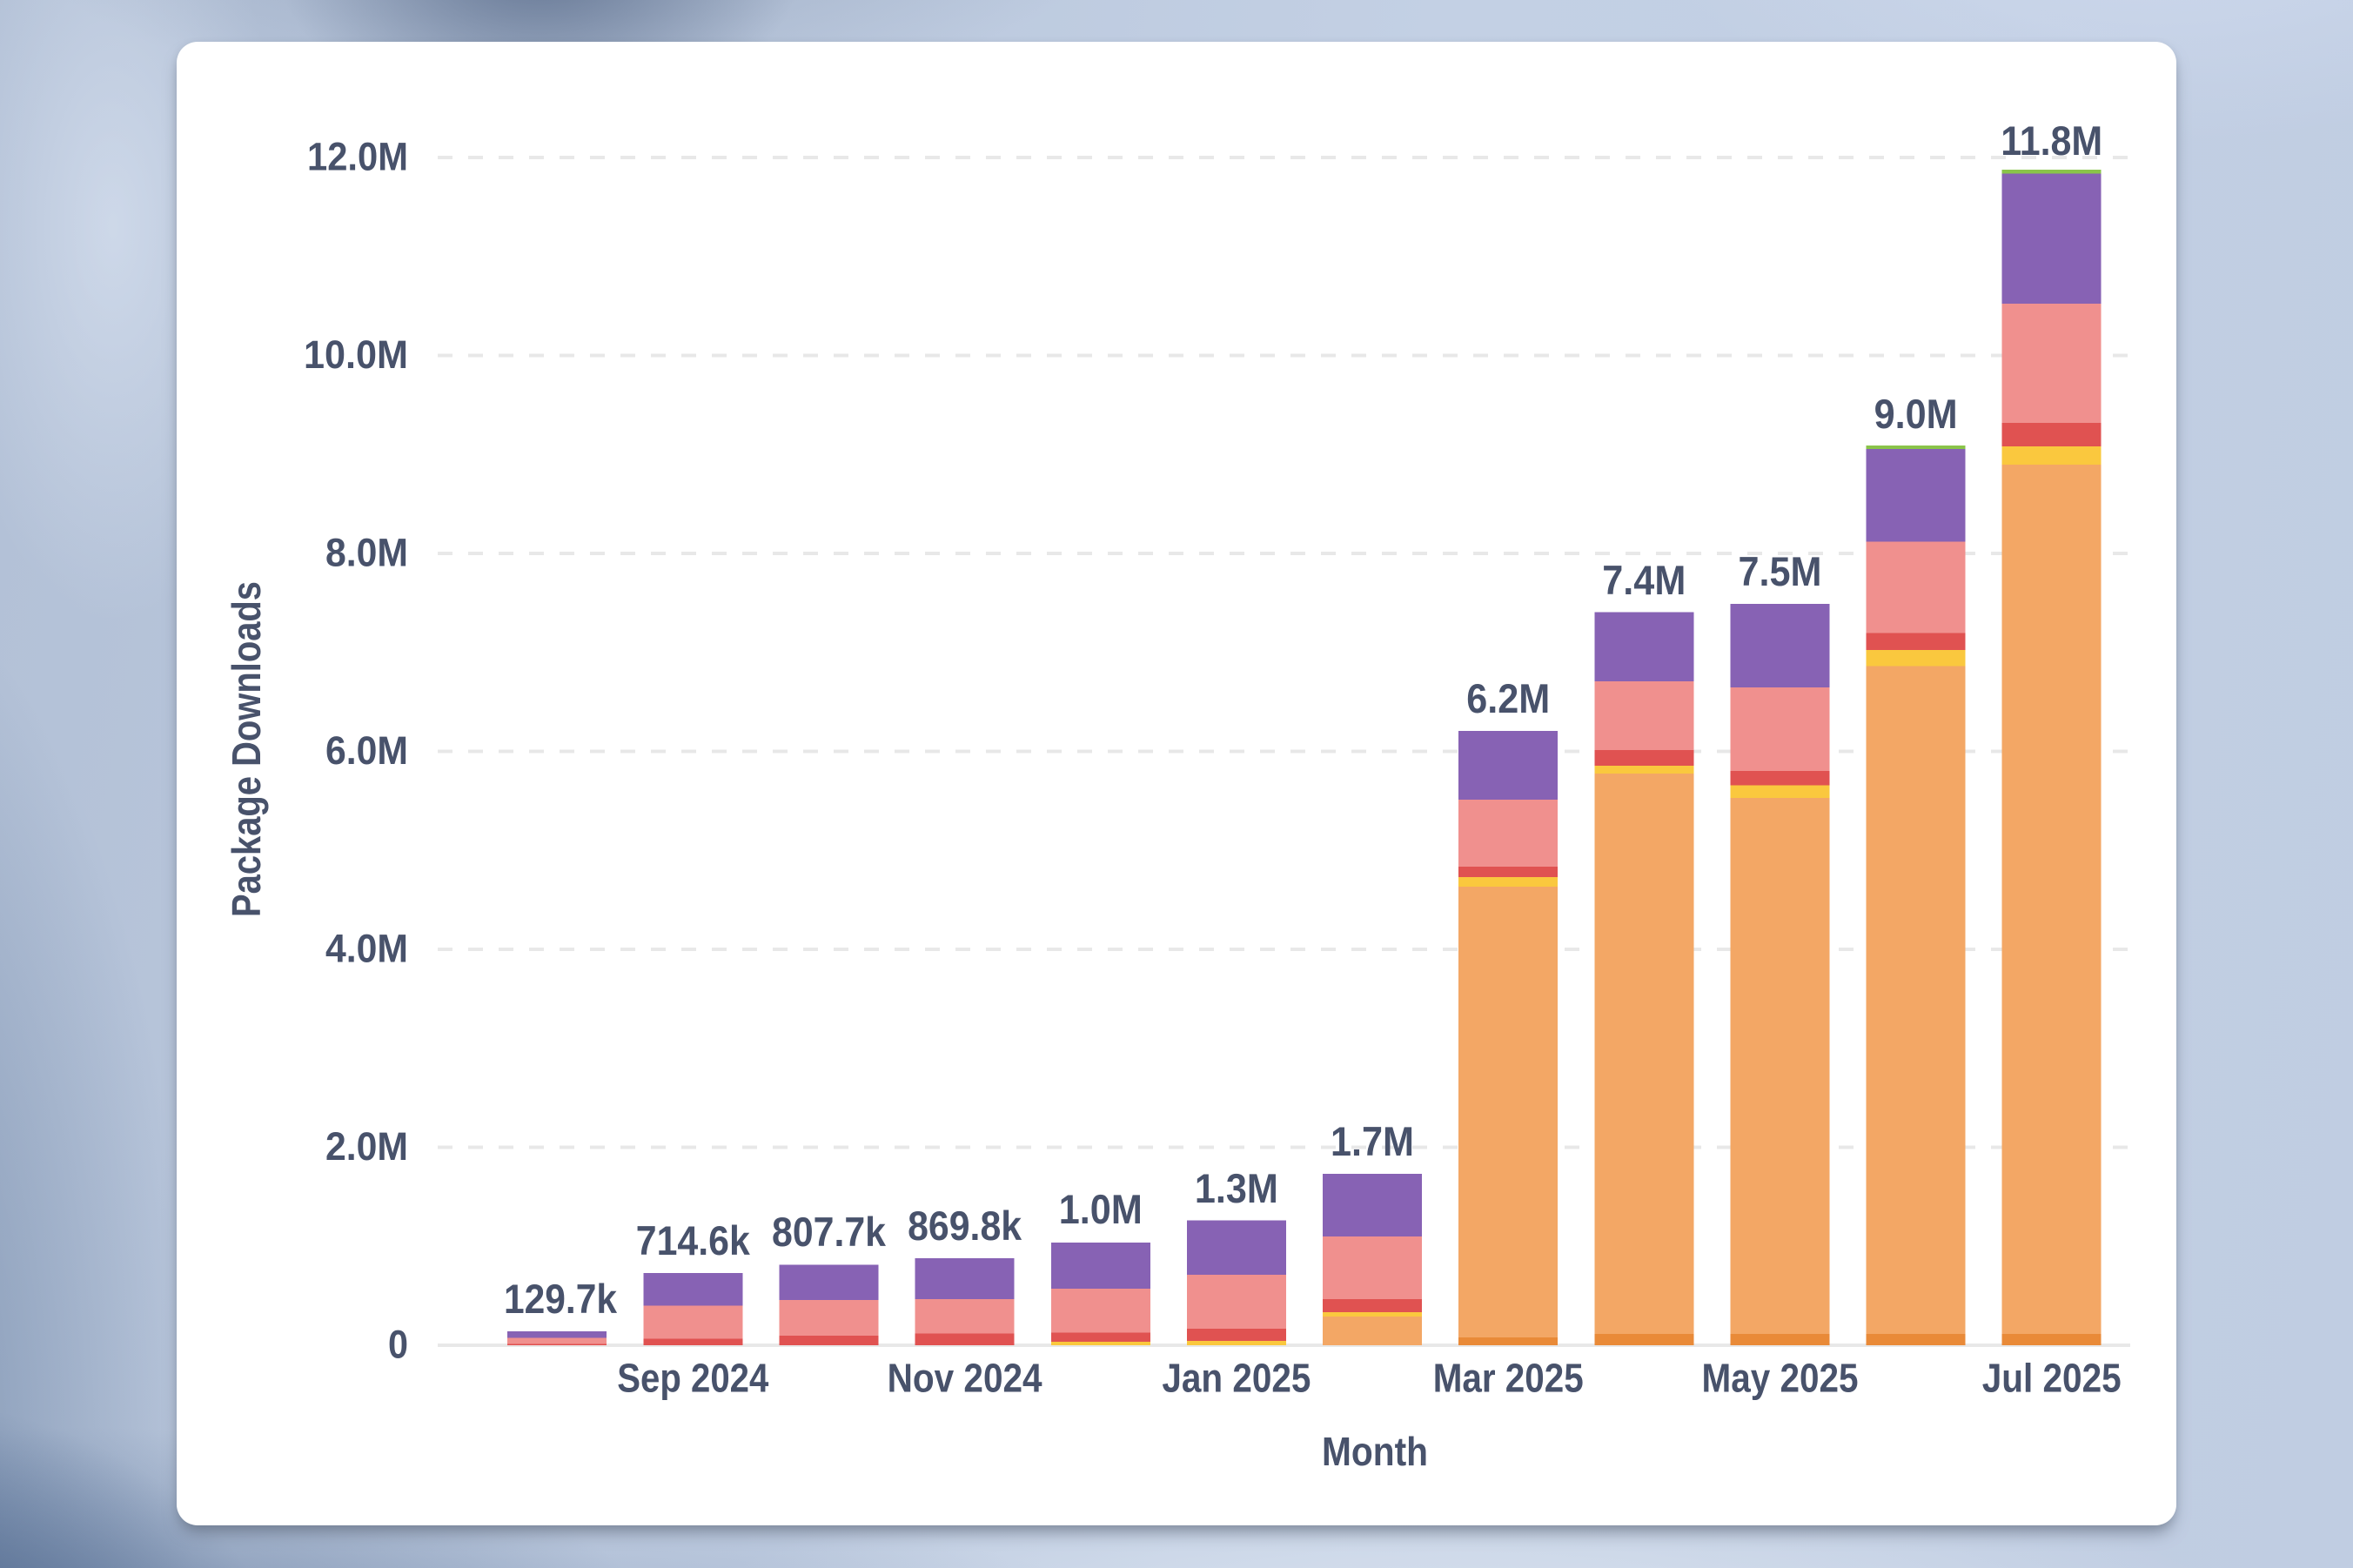  What do you see at coordinates (1236, 1378) in the screenshot?
I see `svg-text: Jan 2025` at bounding box center [1236, 1378].